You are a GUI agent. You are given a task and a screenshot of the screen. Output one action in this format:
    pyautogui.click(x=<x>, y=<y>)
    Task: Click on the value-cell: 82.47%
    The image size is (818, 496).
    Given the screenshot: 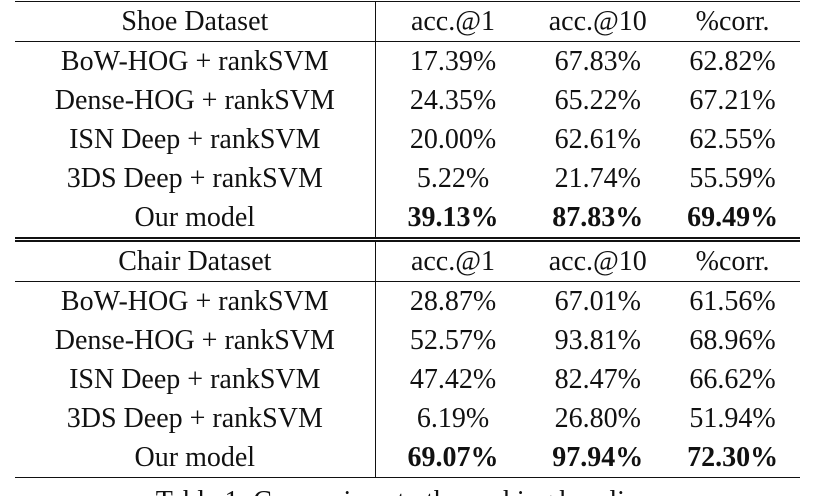 What is the action you would take?
    pyautogui.click(x=597, y=379)
    